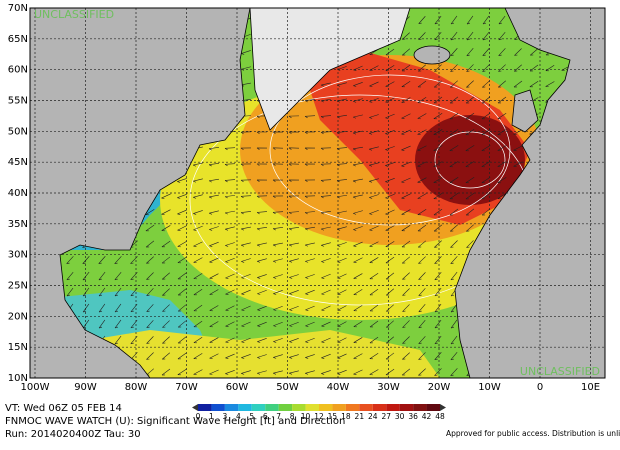 The height and width of the screenshot is (450, 620). What do you see at coordinates (18, 224) in the screenshot?
I see `latitude-label: 35N` at bounding box center [18, 224].